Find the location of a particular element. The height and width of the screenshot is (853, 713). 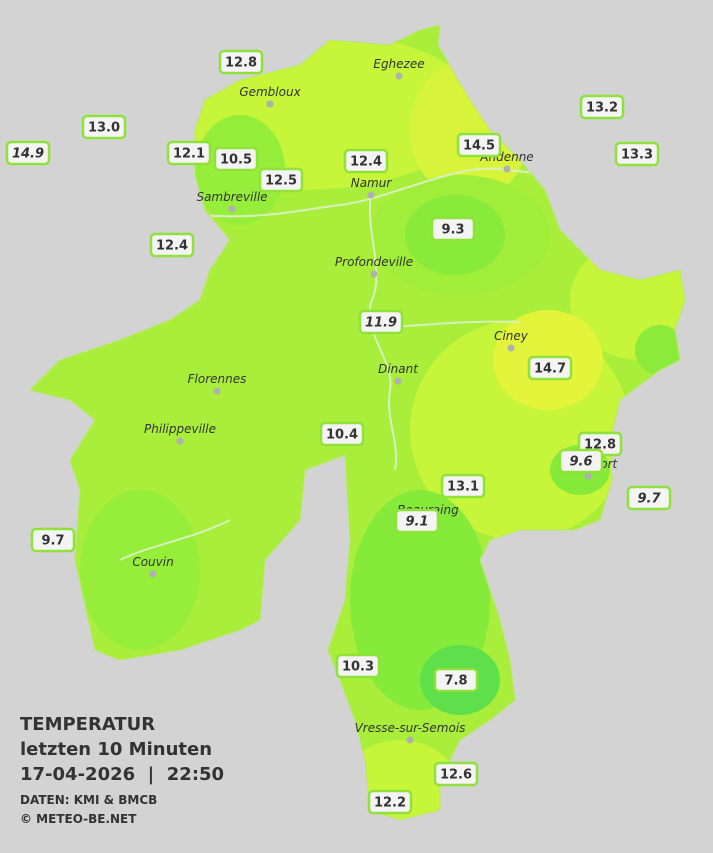

station-value: 13.1 is located at coordinates (463, 487).